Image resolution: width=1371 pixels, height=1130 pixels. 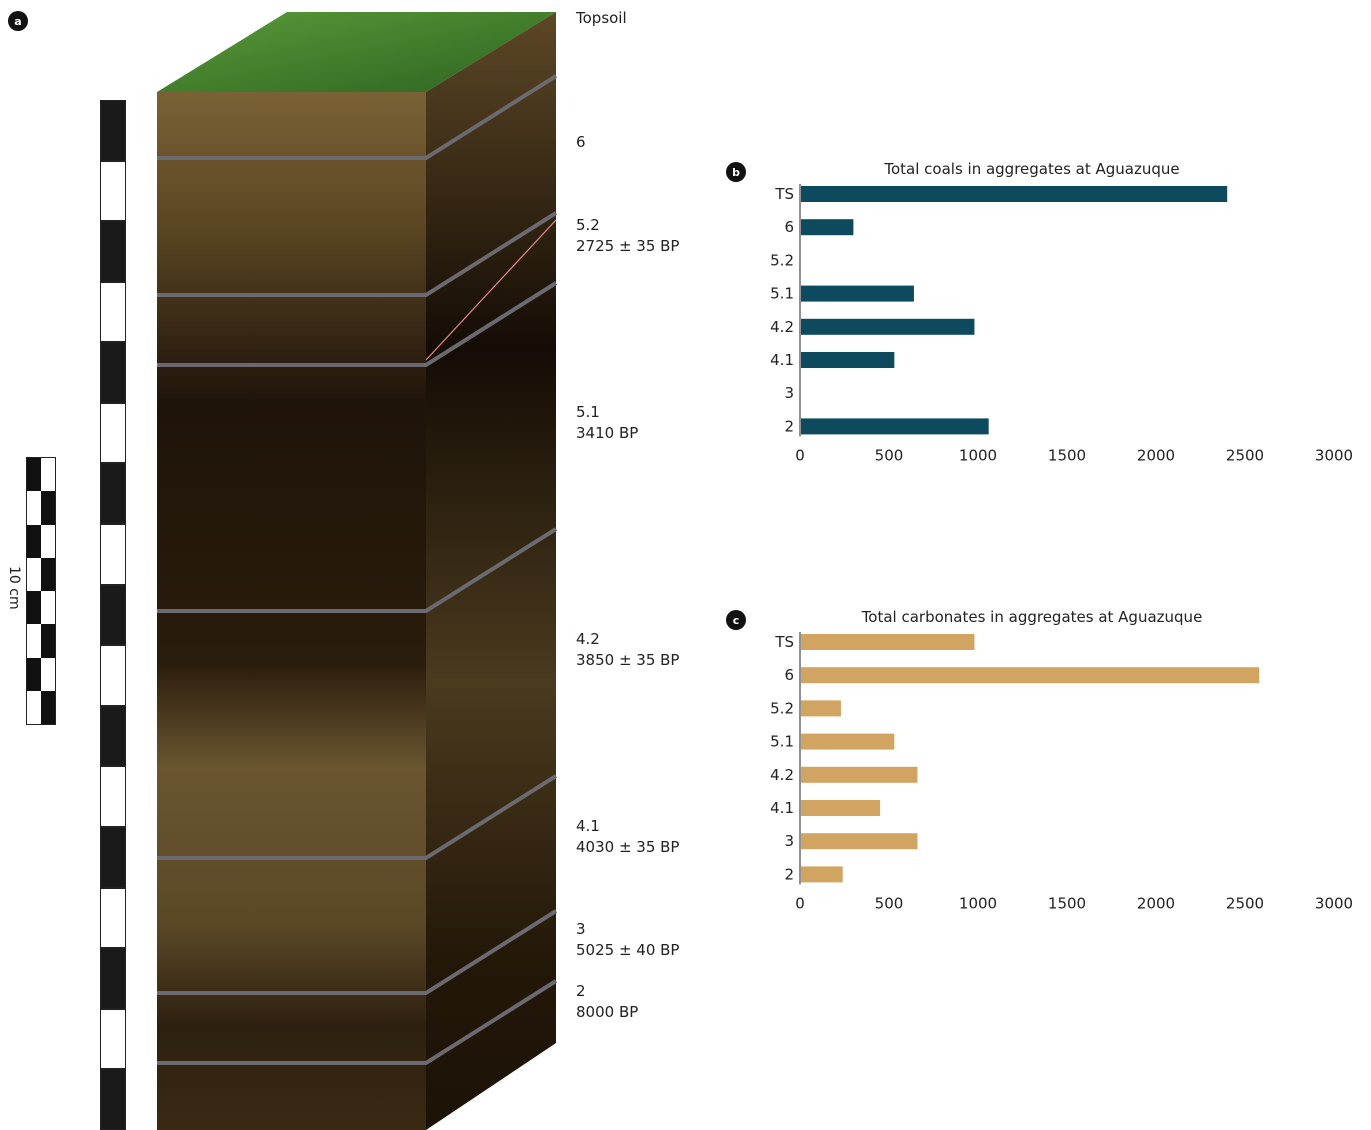 I want to click on layer-name: 2, so click(x=581, y=991).